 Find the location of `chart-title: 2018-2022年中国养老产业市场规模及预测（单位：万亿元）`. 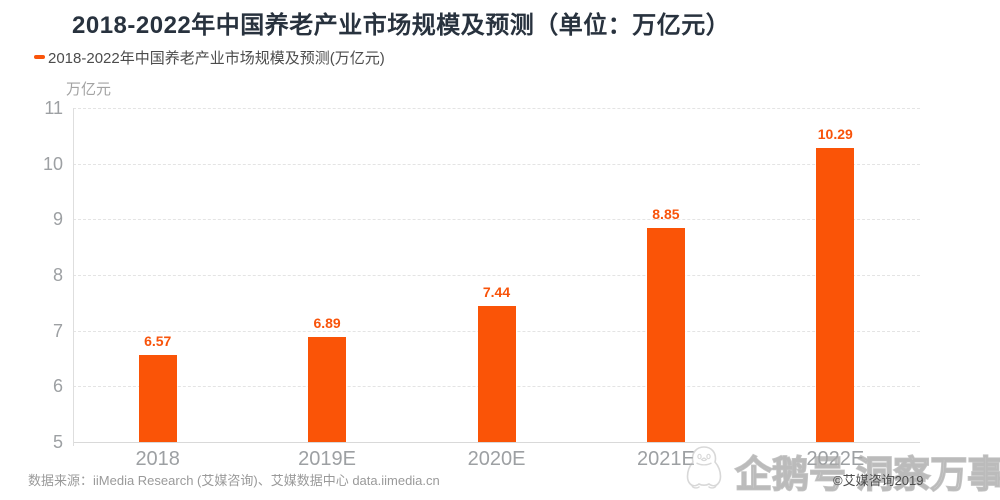

chart-title: 2018-2022年中国养老产业市场规模及预测（单位：万亿元） is located at coordinates (401, 25).